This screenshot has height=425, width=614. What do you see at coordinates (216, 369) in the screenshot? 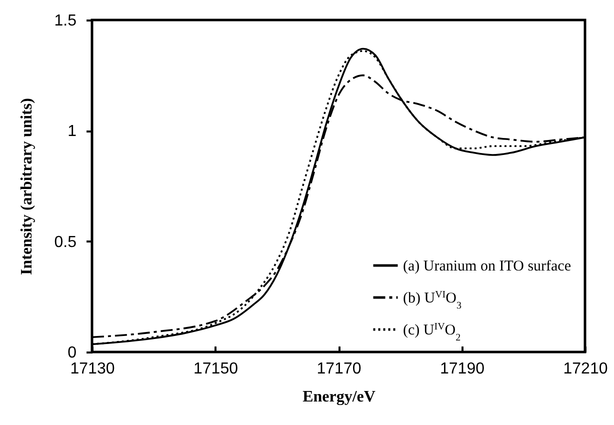
I see `x-tick-label: 17150` at bounding box center [216, 369].